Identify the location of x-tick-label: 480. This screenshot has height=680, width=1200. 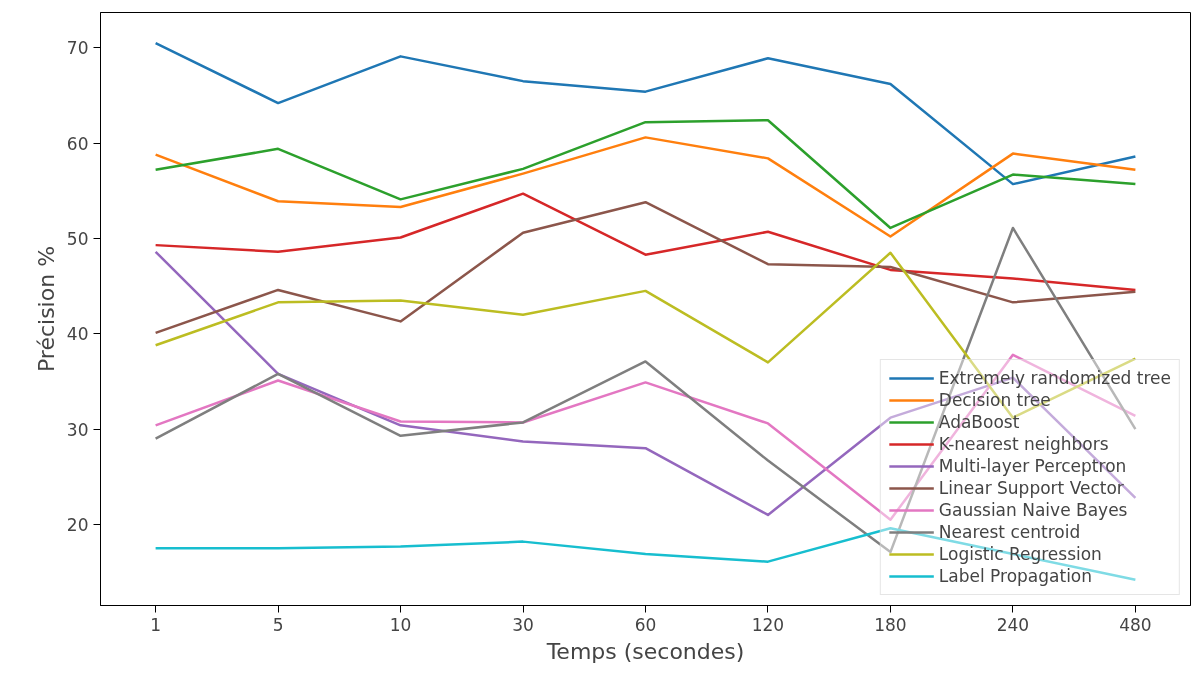
(1135, 624).